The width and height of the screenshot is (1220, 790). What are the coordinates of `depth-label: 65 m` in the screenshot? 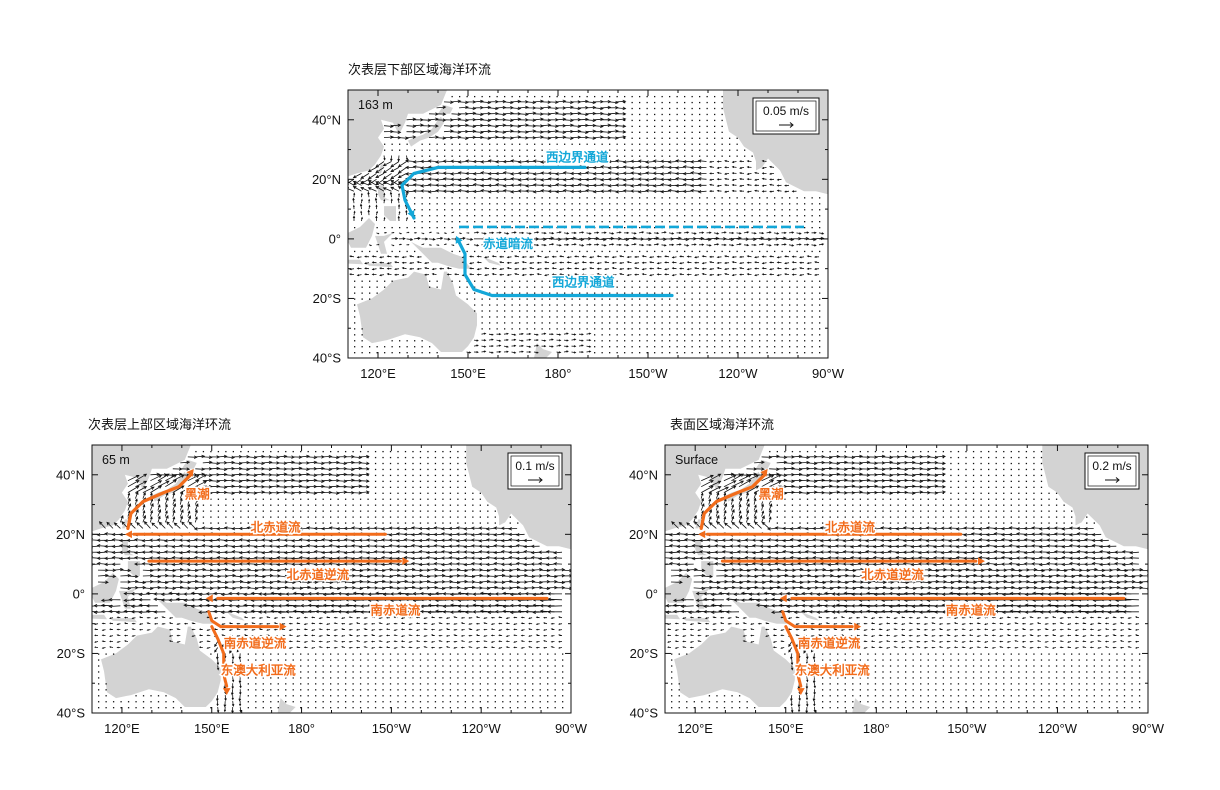 It's located at (116, 460).